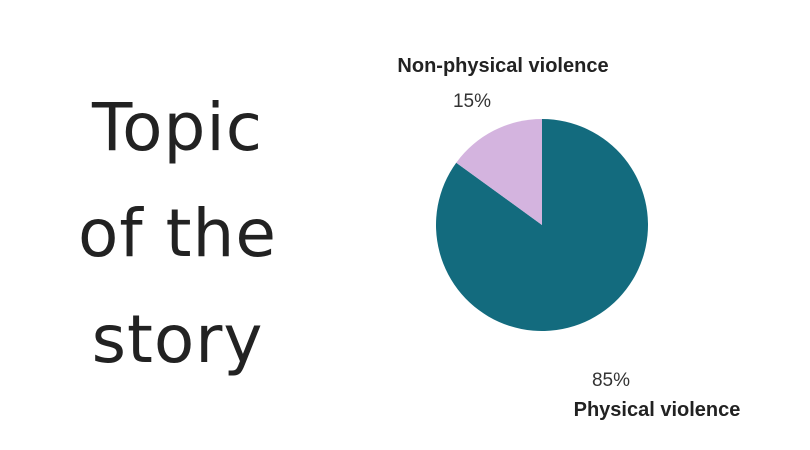 The height and width of the screenshot is (450, 810). Describe the element at coordinates (177, 339) in the screenshot. I see `heading-line-3: story` at that location.